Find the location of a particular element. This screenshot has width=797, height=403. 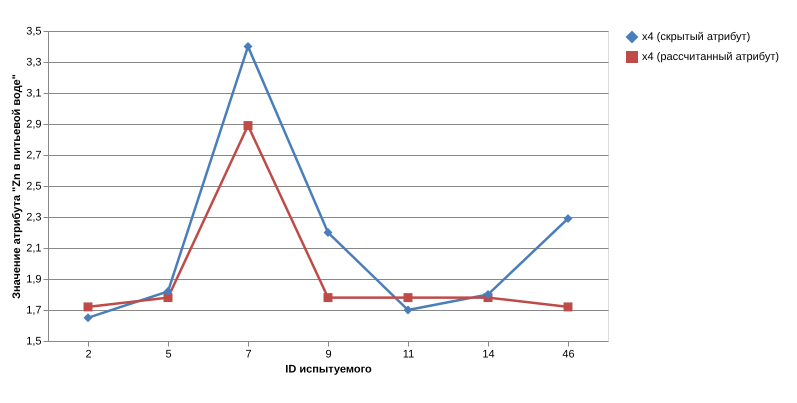

x-tick-label: 9 is located at coordinates (328, 354).